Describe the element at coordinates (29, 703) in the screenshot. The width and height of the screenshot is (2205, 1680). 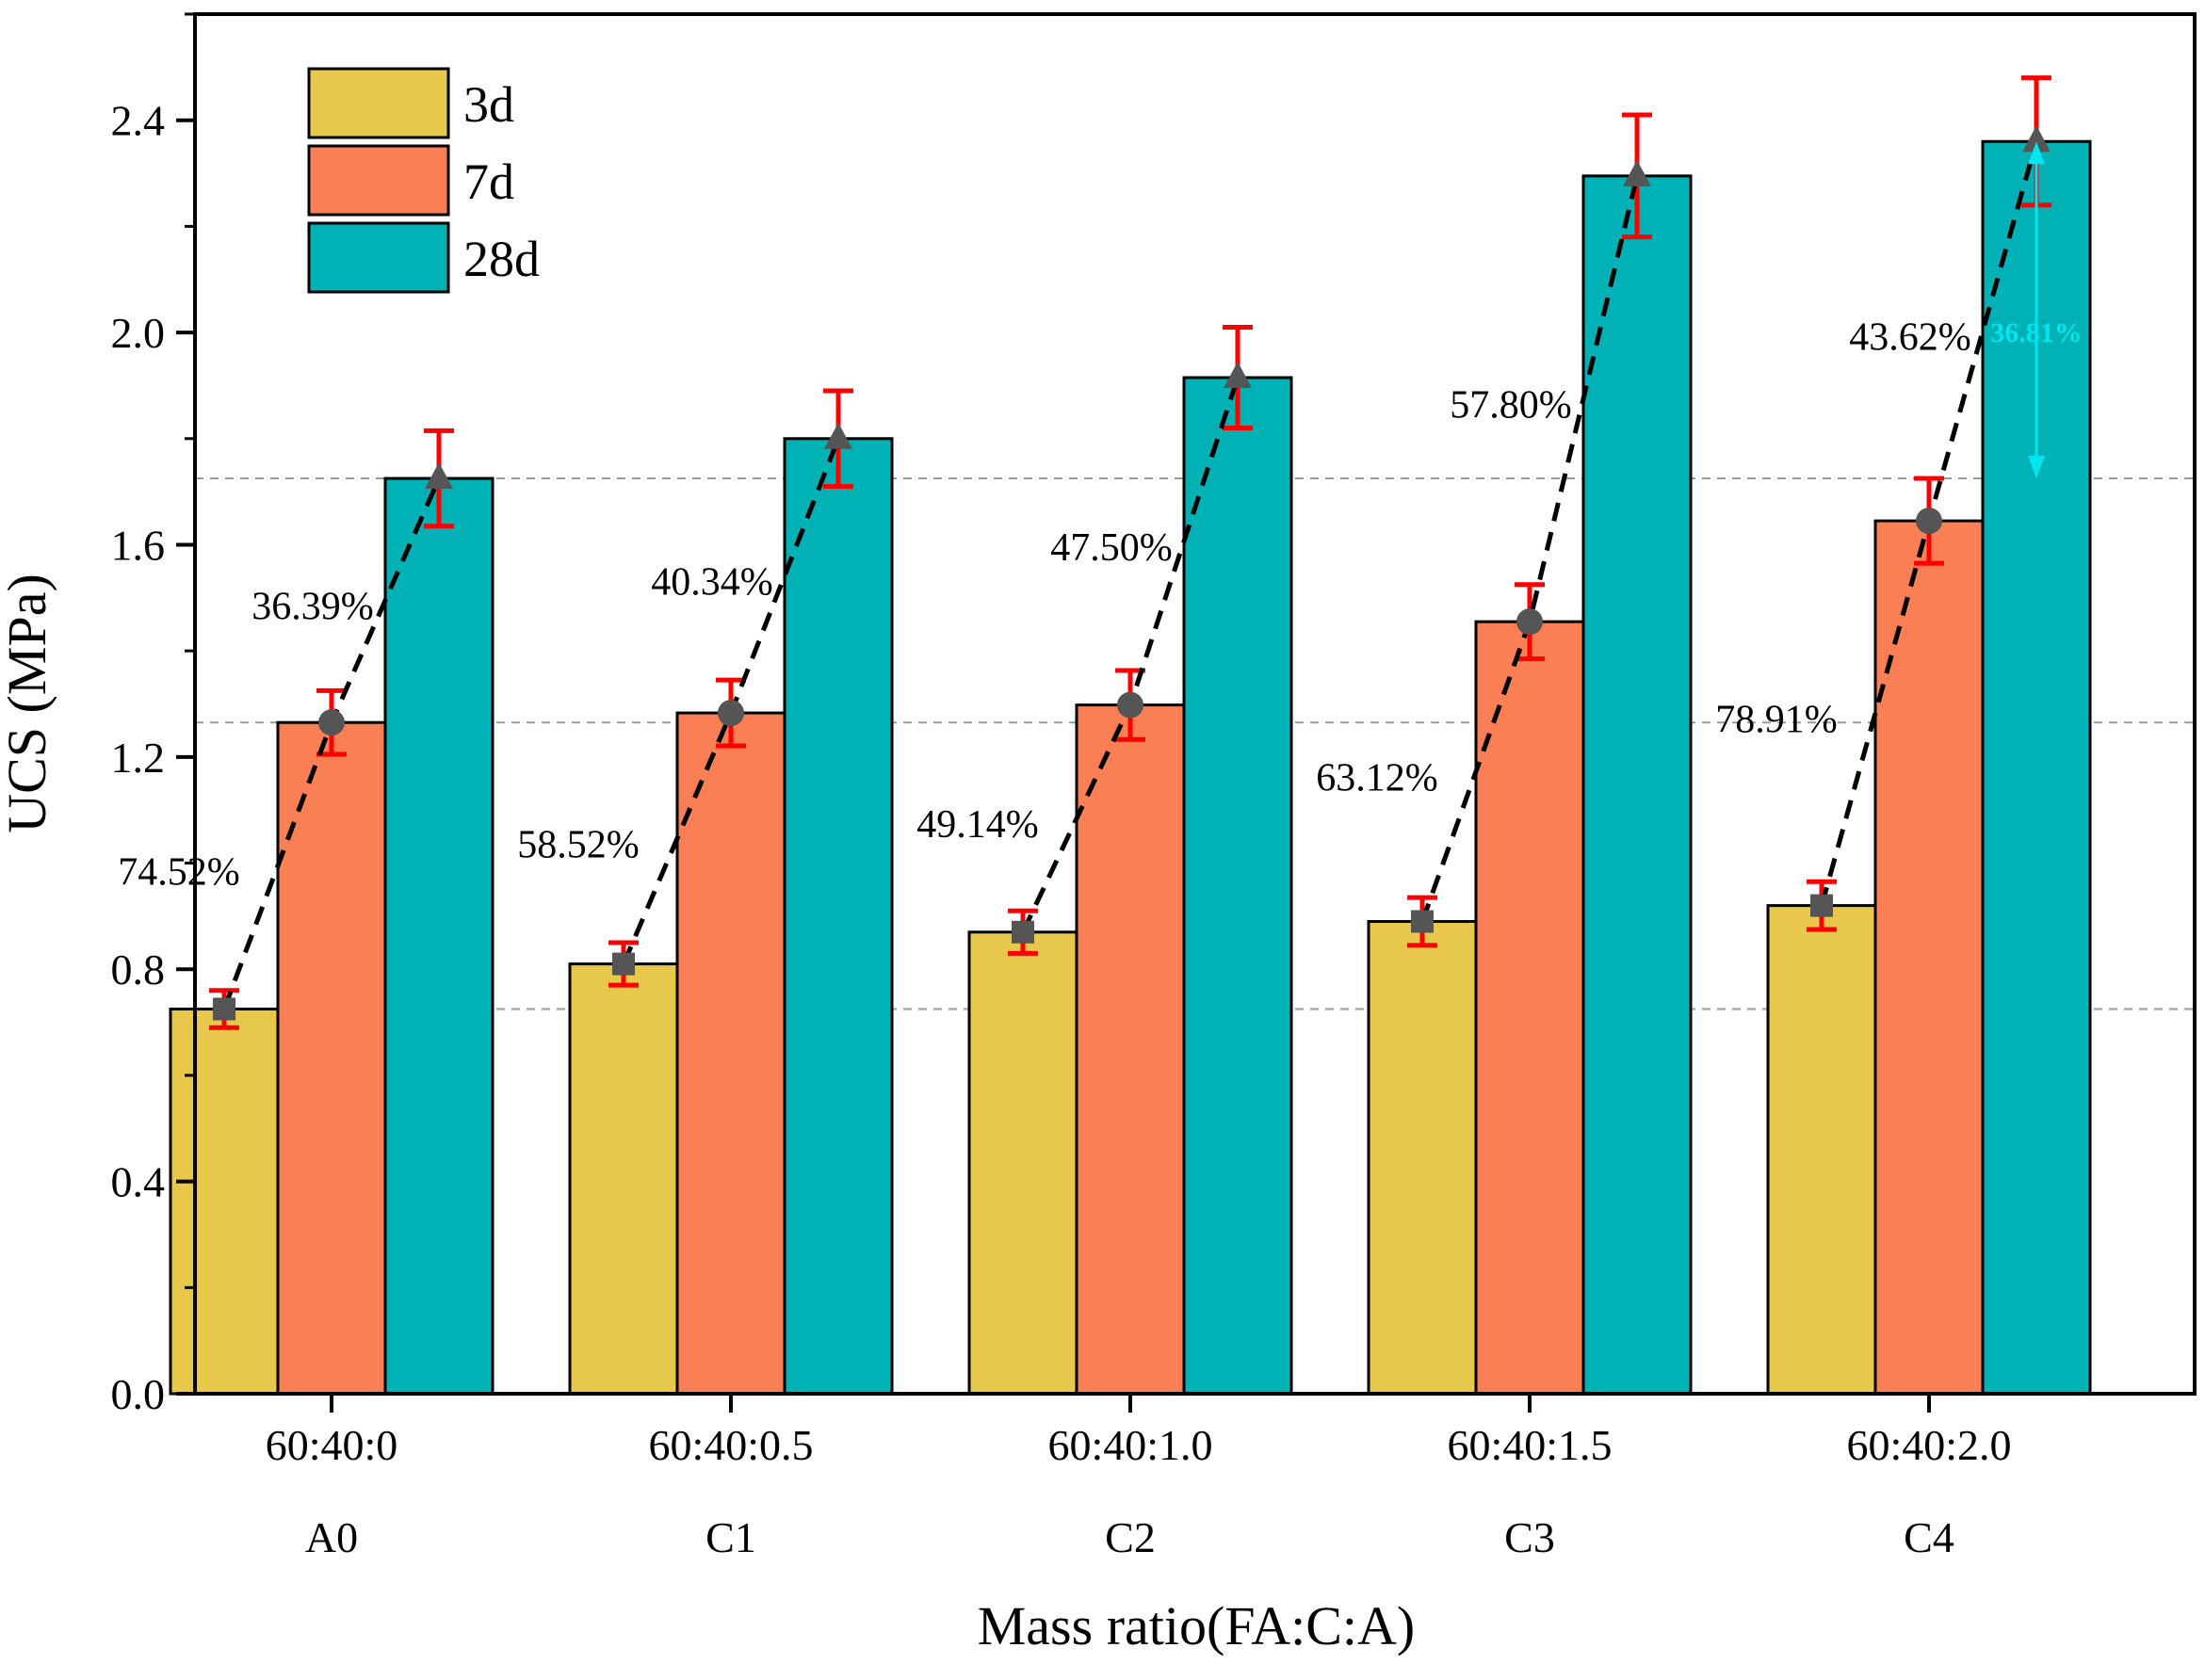
I see `y-axis-title: UCS (MPa)` at that location.